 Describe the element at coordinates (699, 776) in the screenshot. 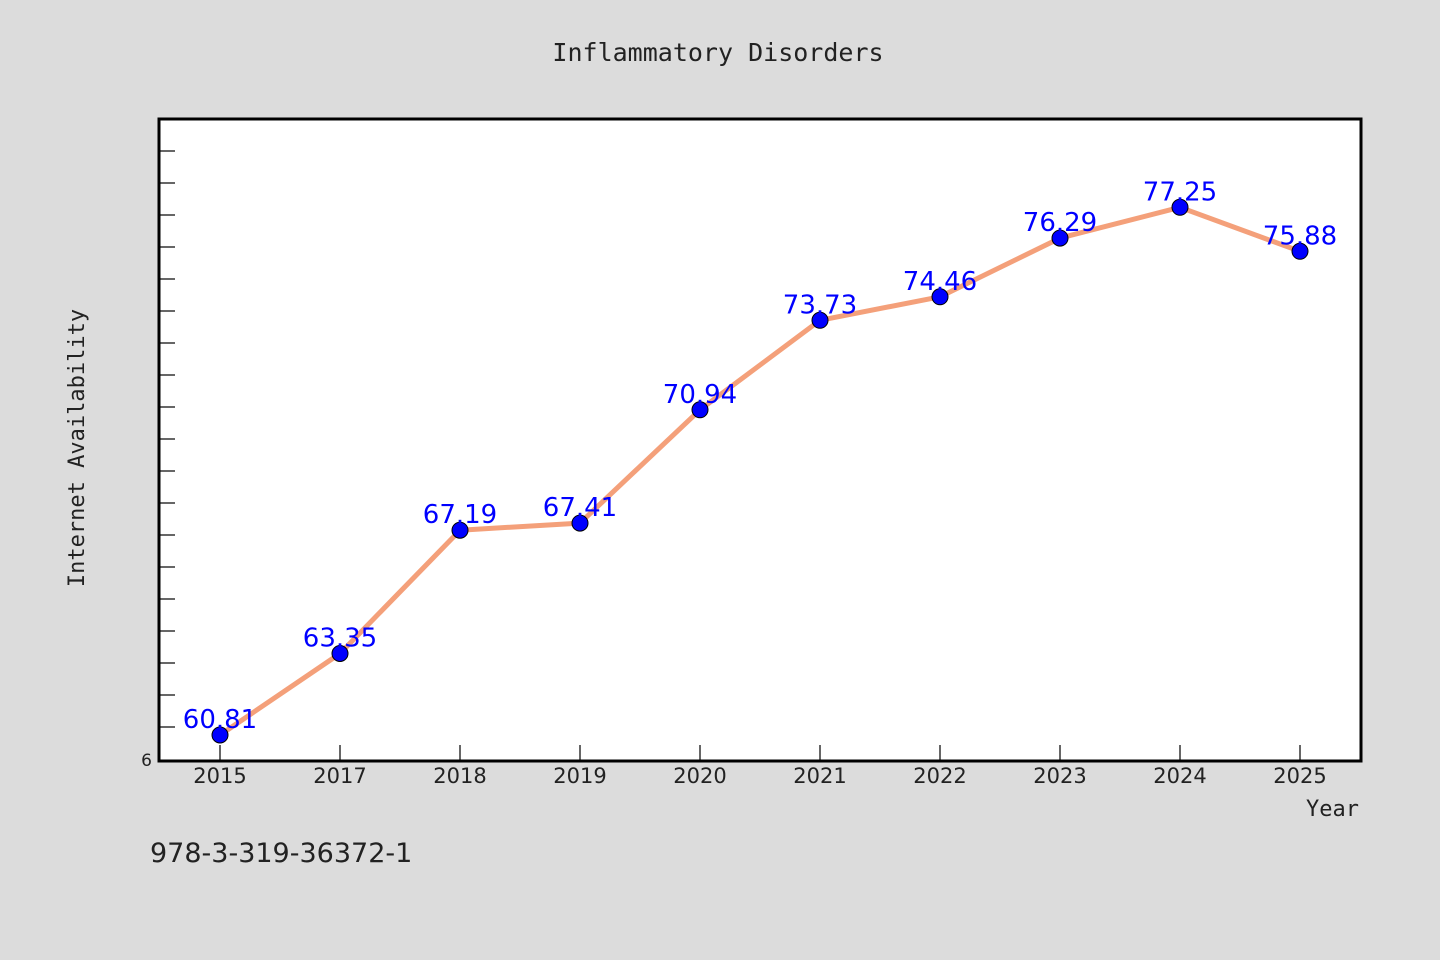

I see `x-tick-label: 2020` at that location.